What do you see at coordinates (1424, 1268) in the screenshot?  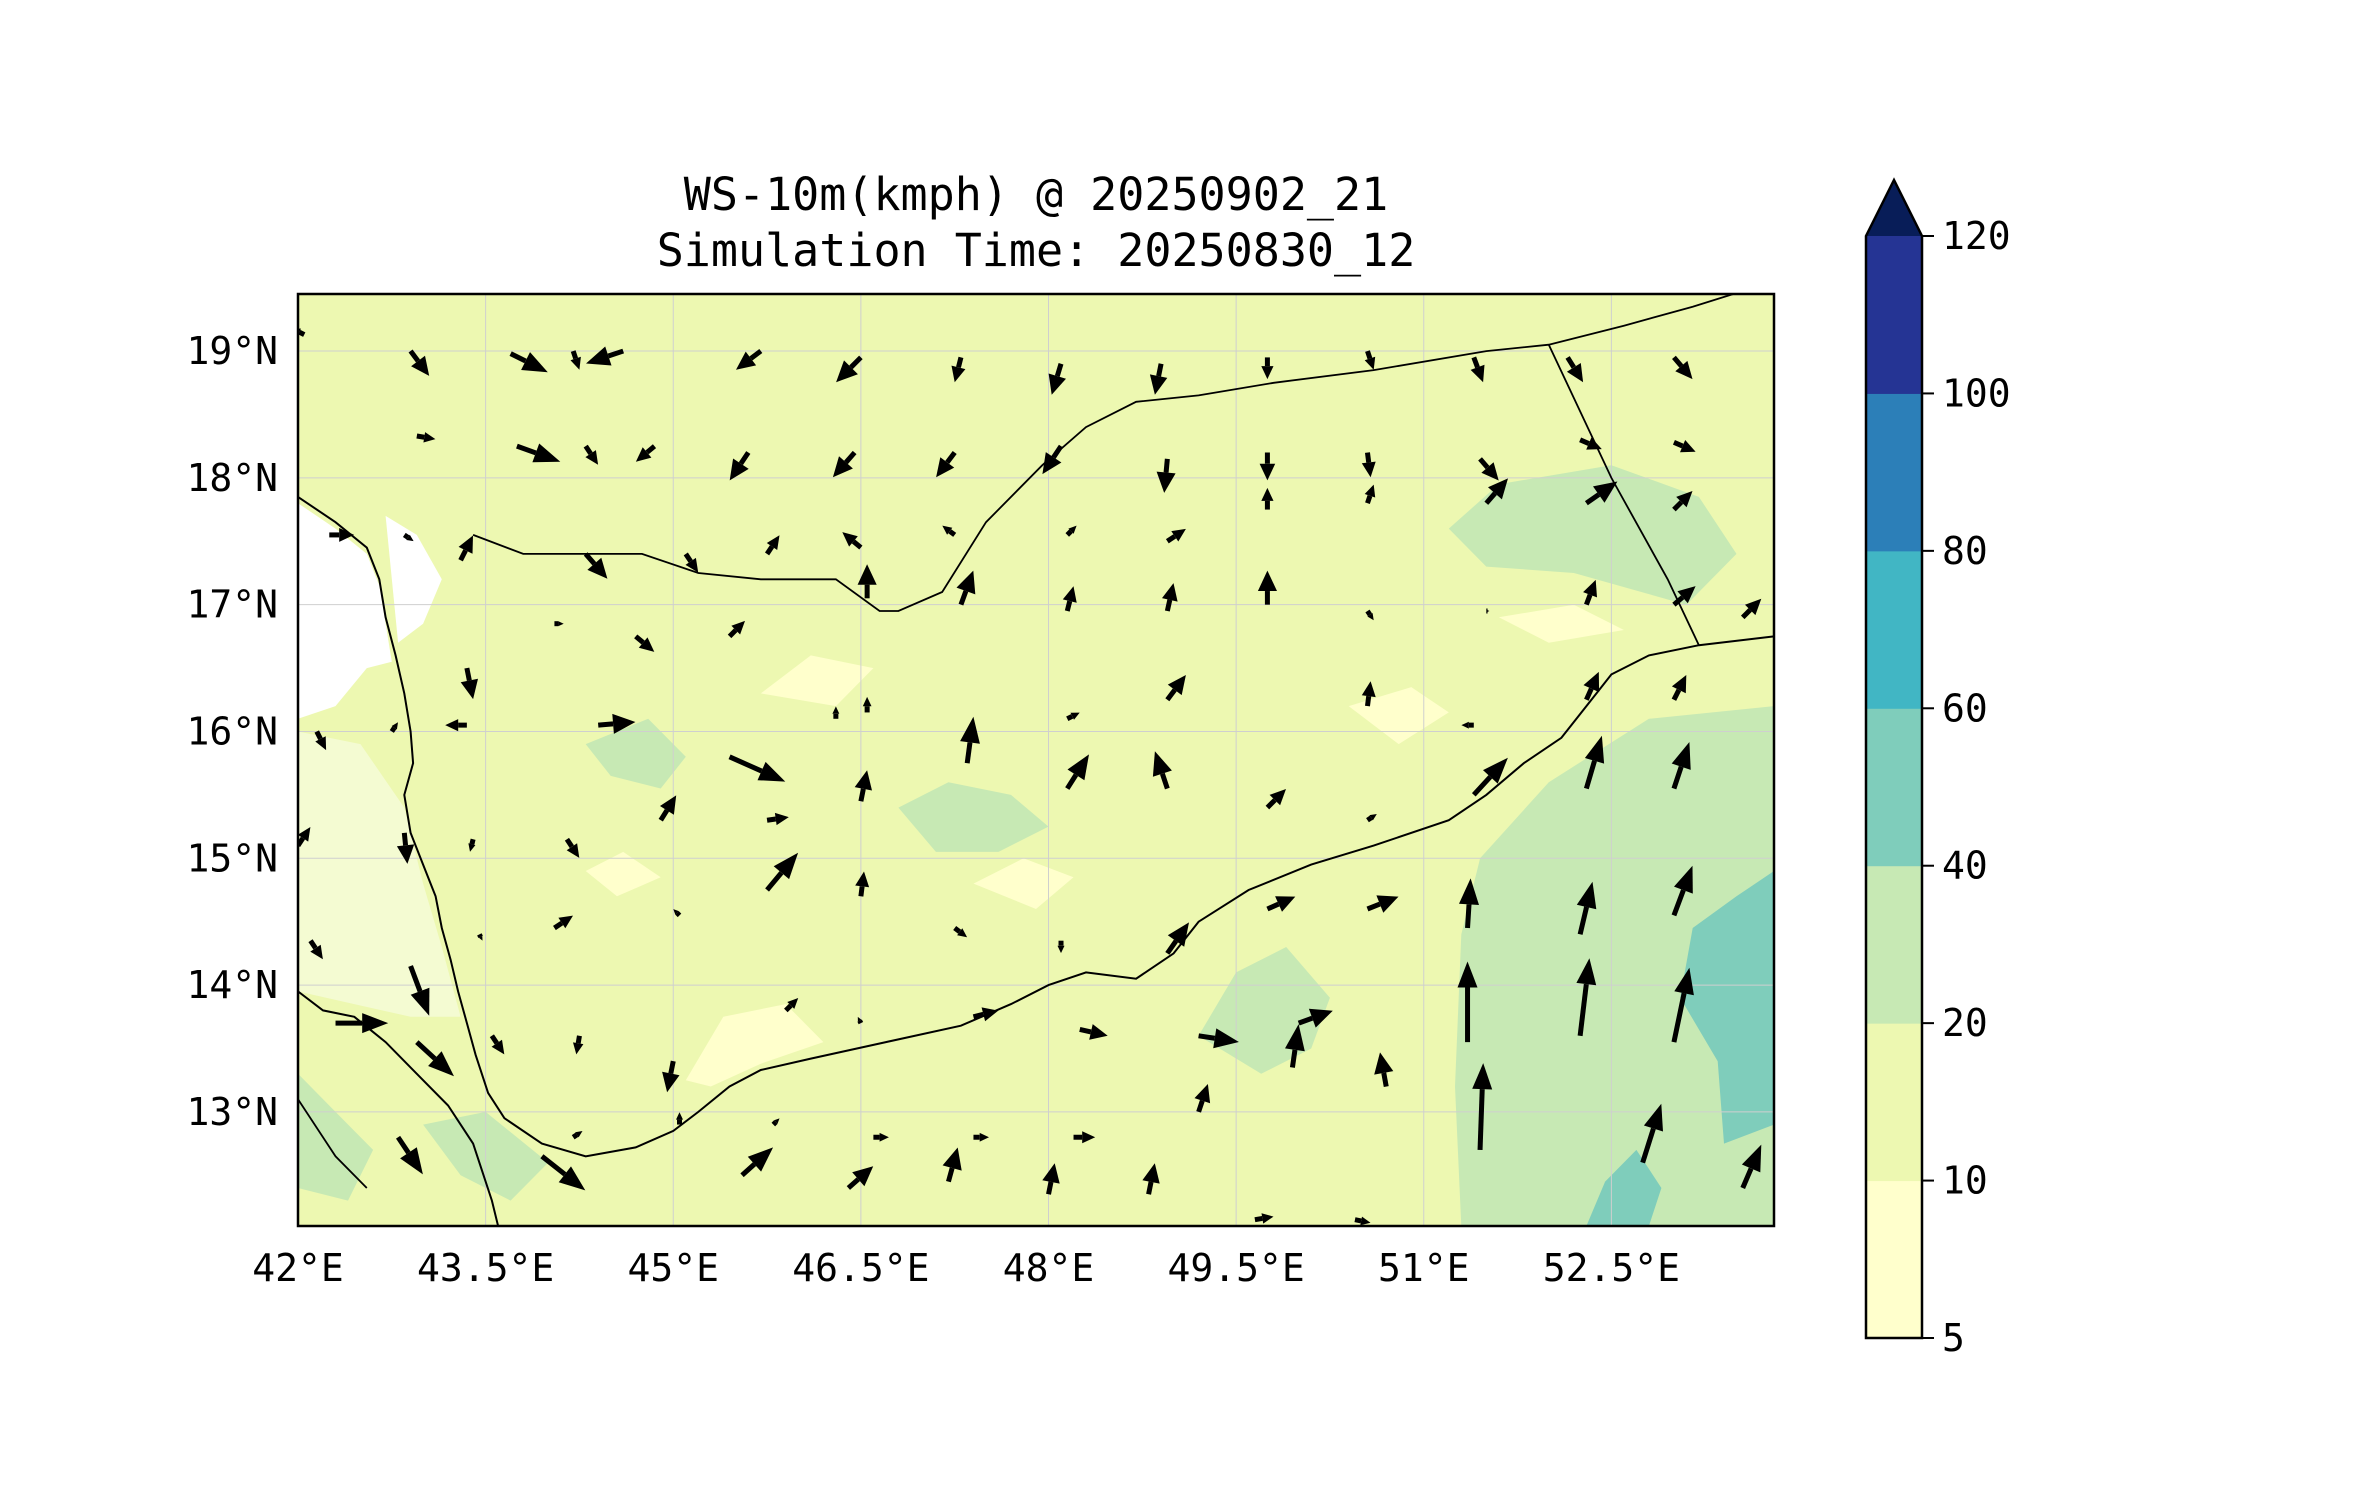 I see `longitude-tick-label: 51°E` at bounding box center [1424, 1268].